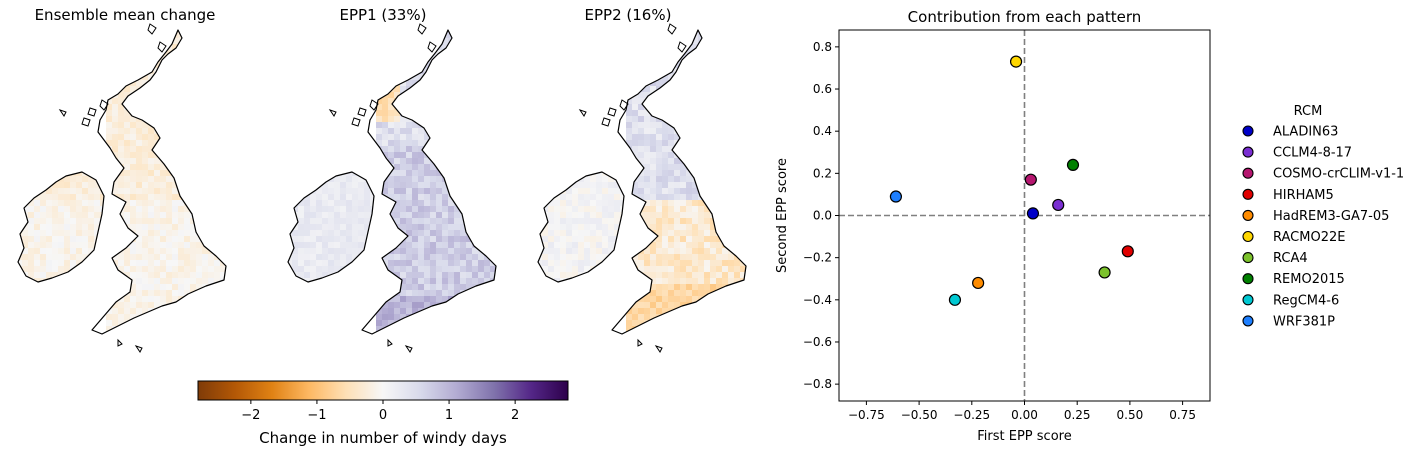 The height and width of the screenshot is (454, 1427). What do you see at coordinates (1025, 17) in the screenshot?
I see `scatter-title: Contribution from each pattern` at bounding box center [1025, 17].